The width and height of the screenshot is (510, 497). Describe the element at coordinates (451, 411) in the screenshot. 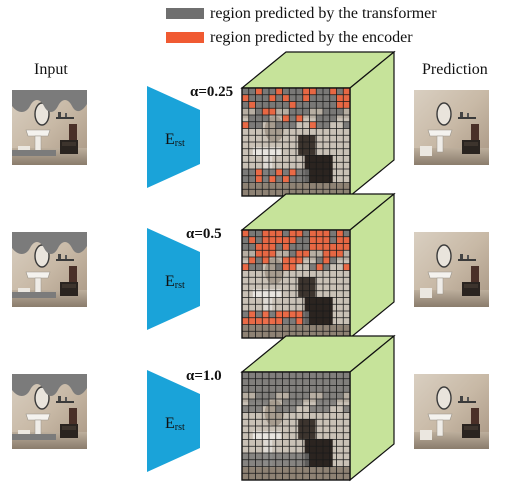

I see `prediction-image` at that location.